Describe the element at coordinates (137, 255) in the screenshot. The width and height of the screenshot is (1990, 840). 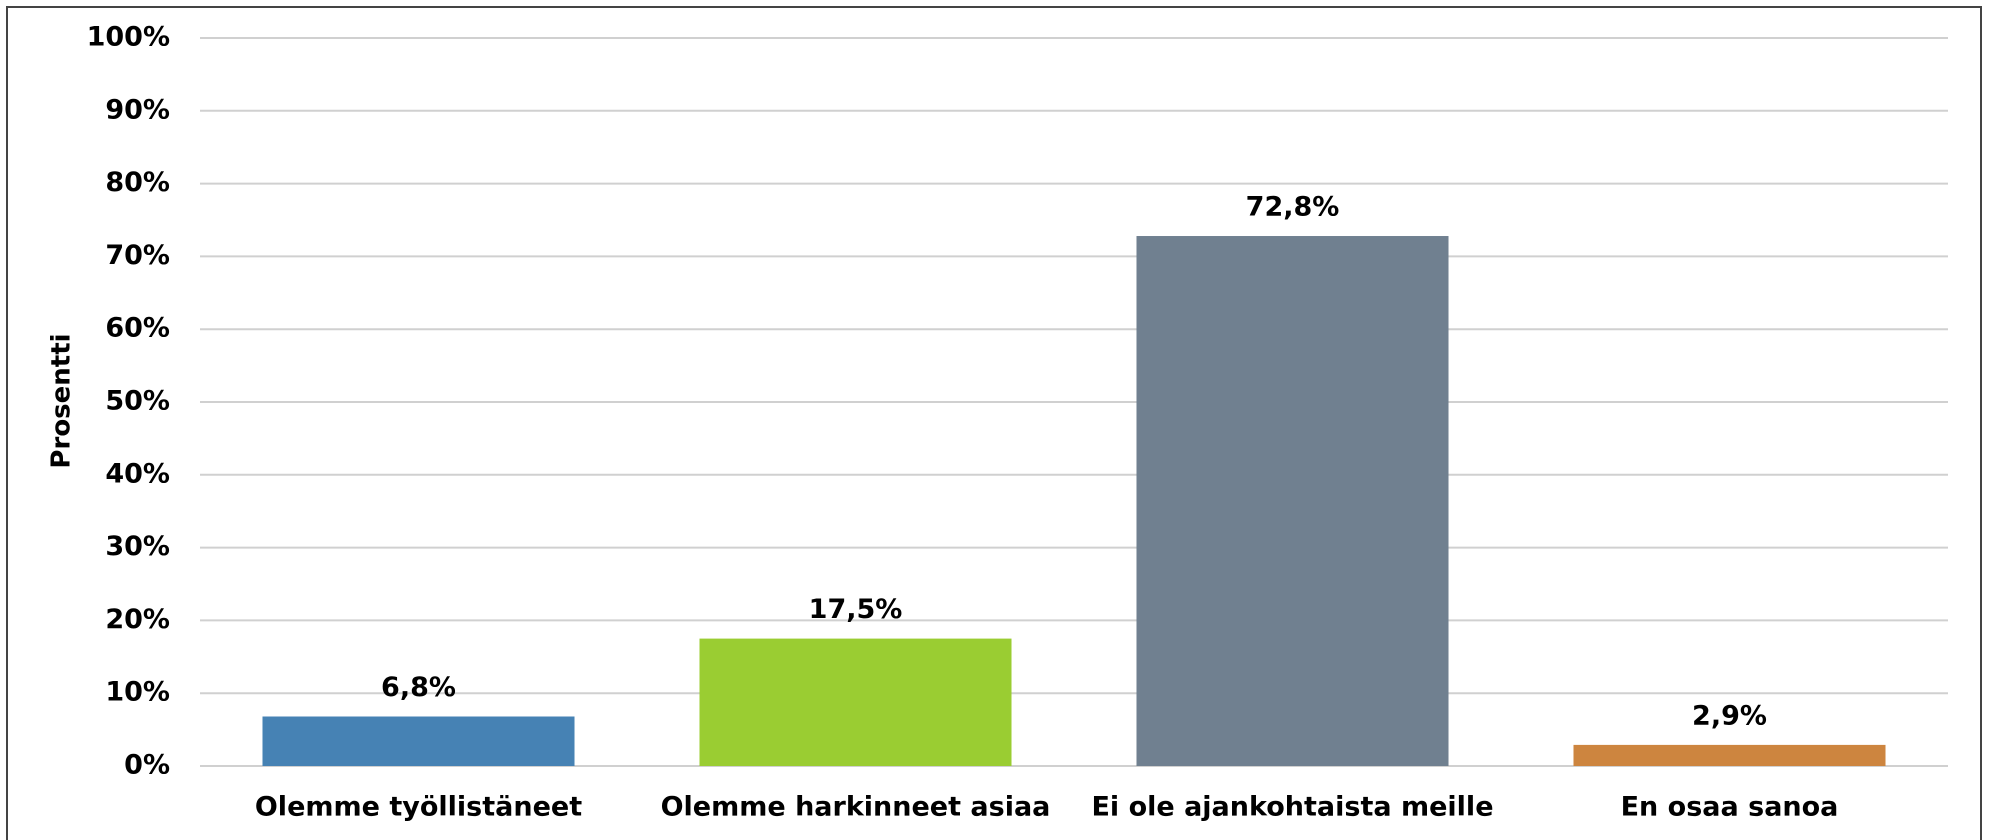
I see `y-tick-label: 70%` at that location.